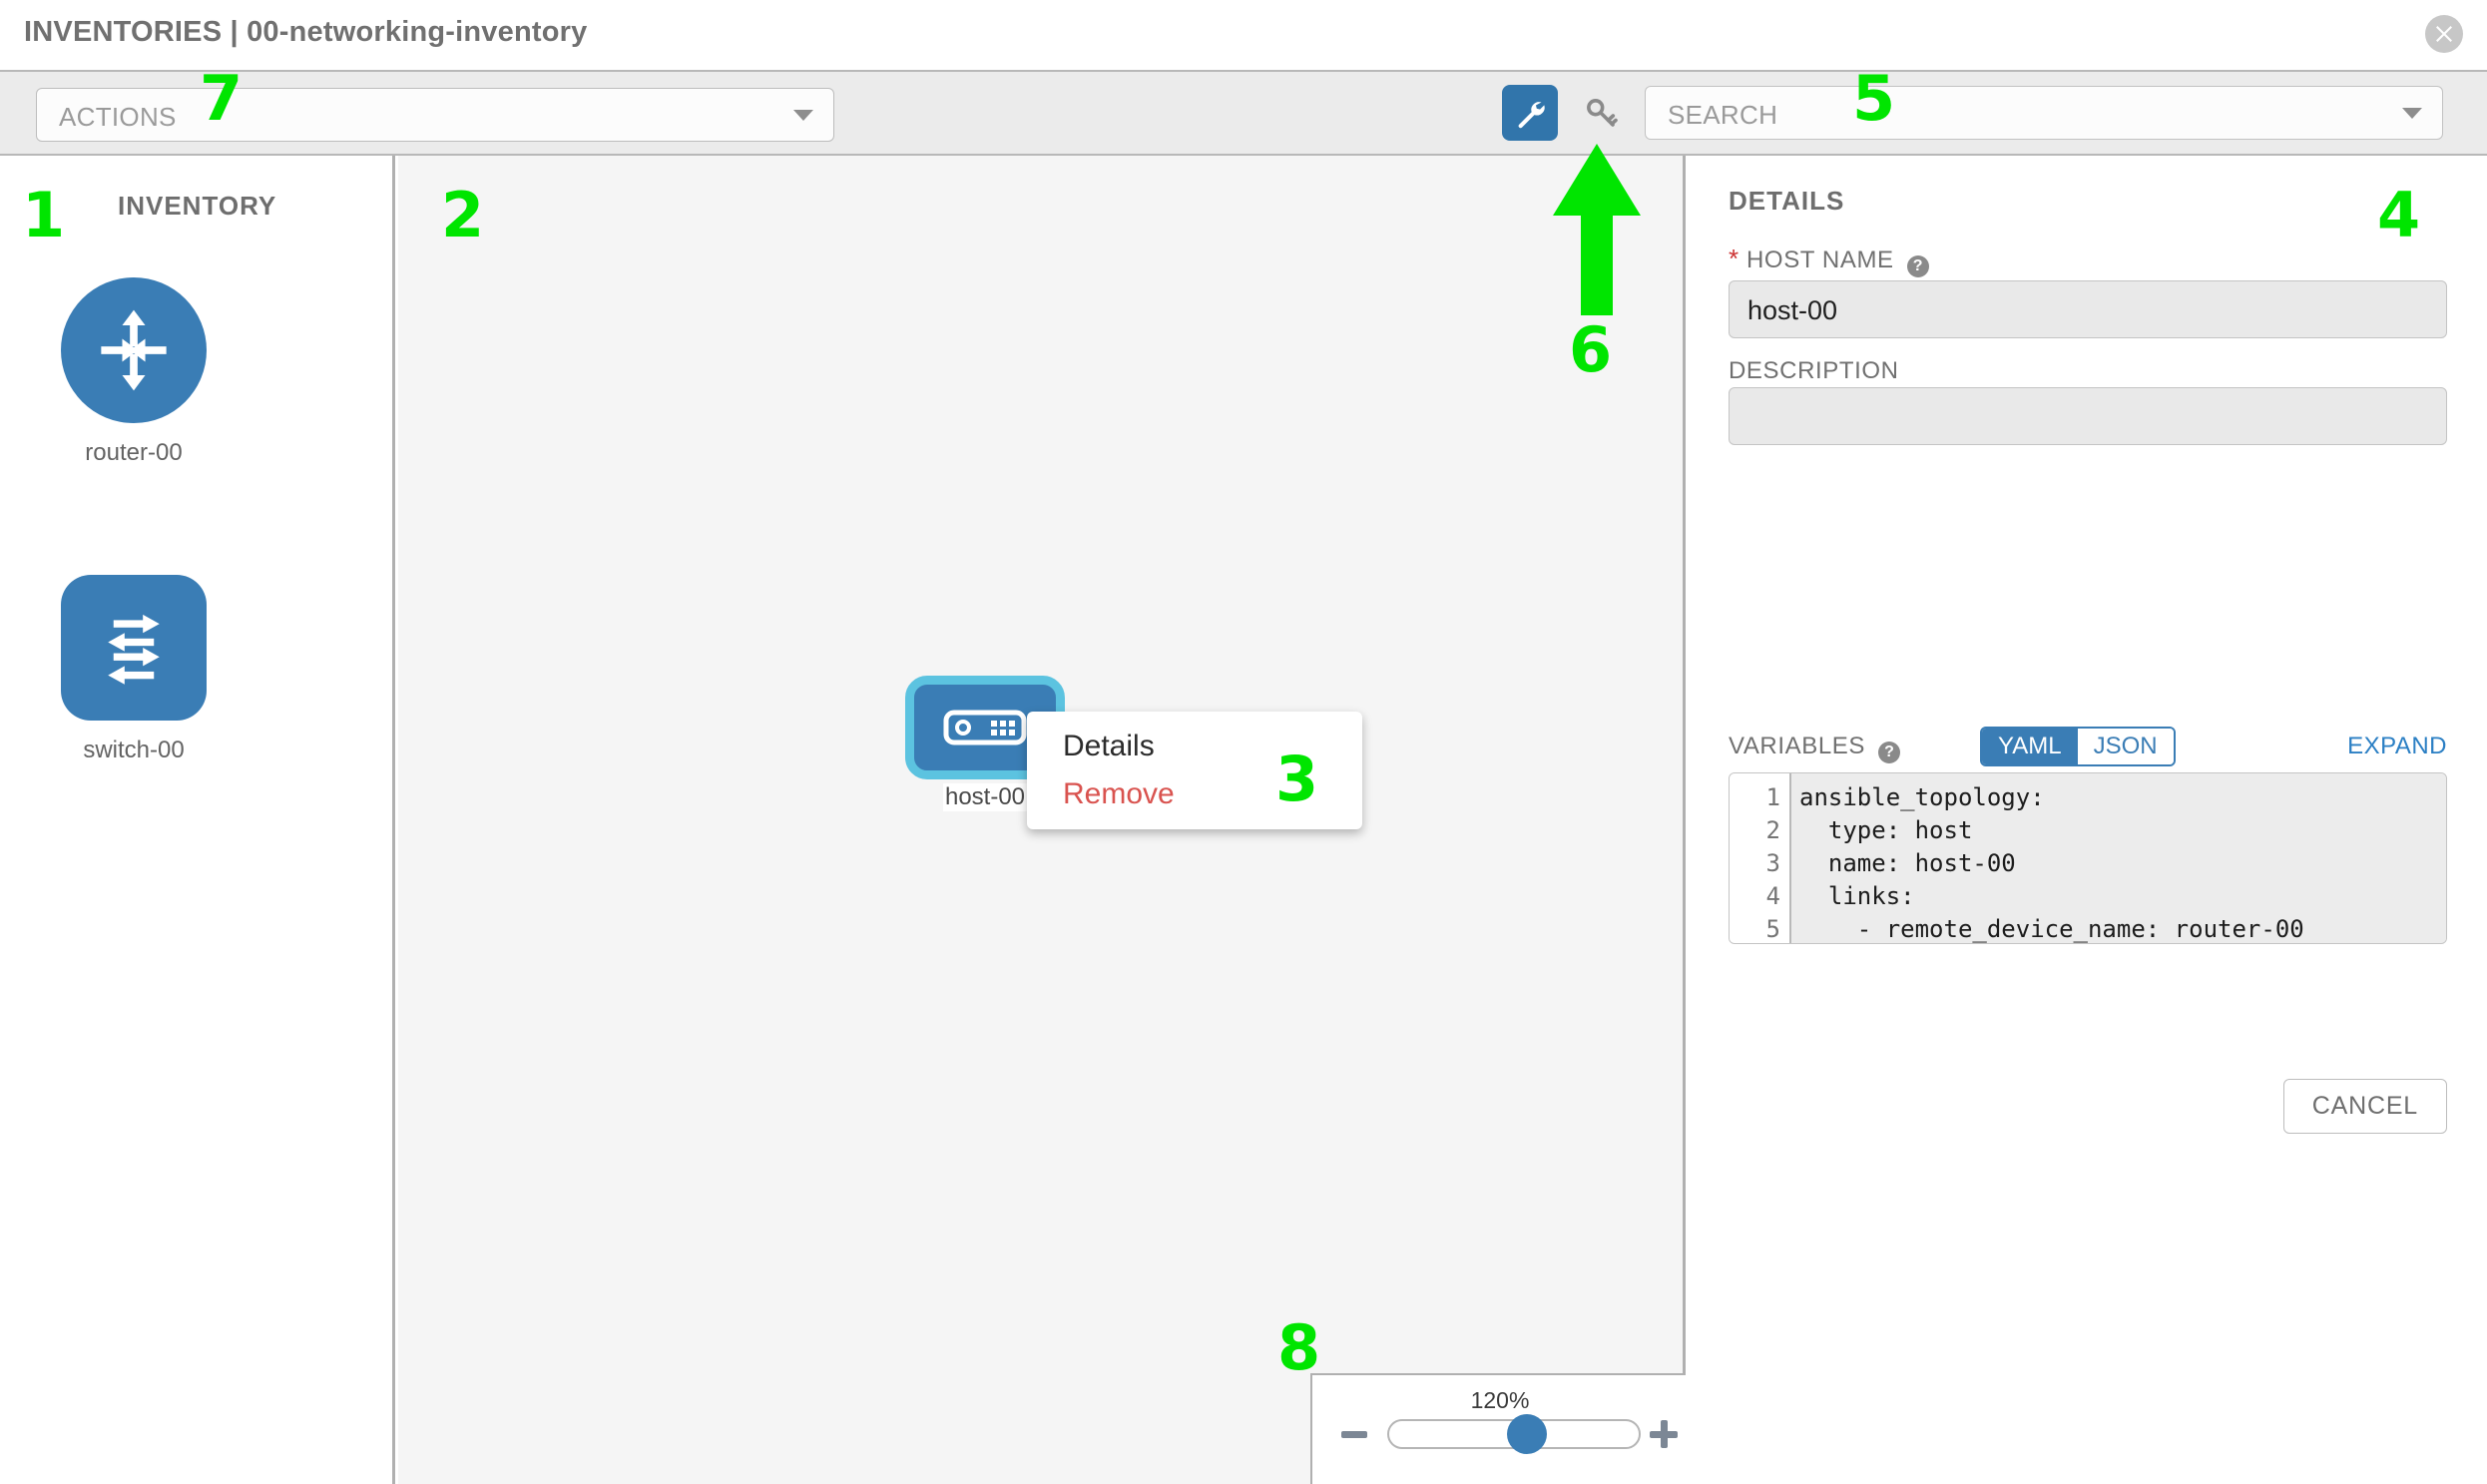 The height and width of the screenshot is (1484, 2487). Describe the element at coordinates (1119, 793) in the screenshot. I see `context-menu-item-remove: Remove` at that location.